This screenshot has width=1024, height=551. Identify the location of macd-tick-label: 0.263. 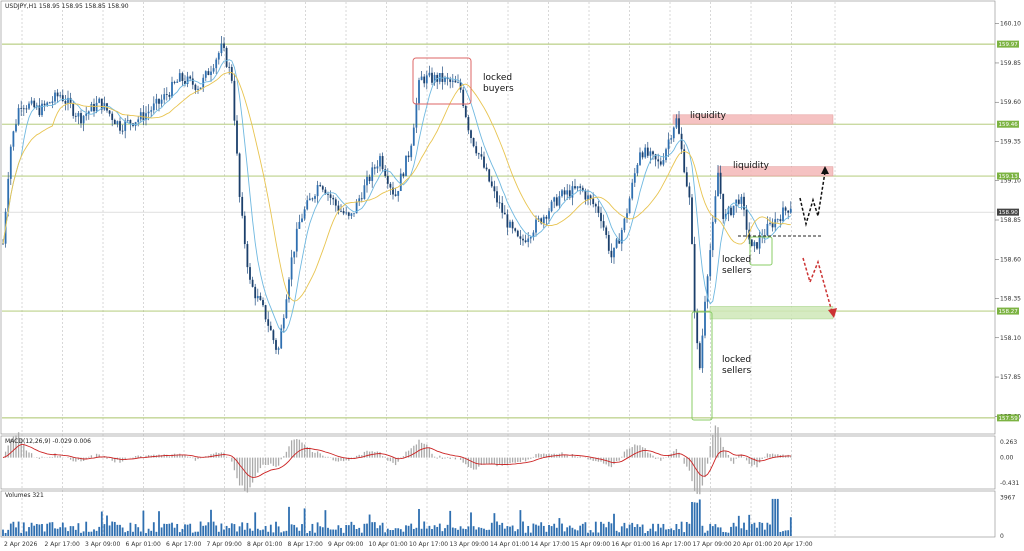
(1008, 442).